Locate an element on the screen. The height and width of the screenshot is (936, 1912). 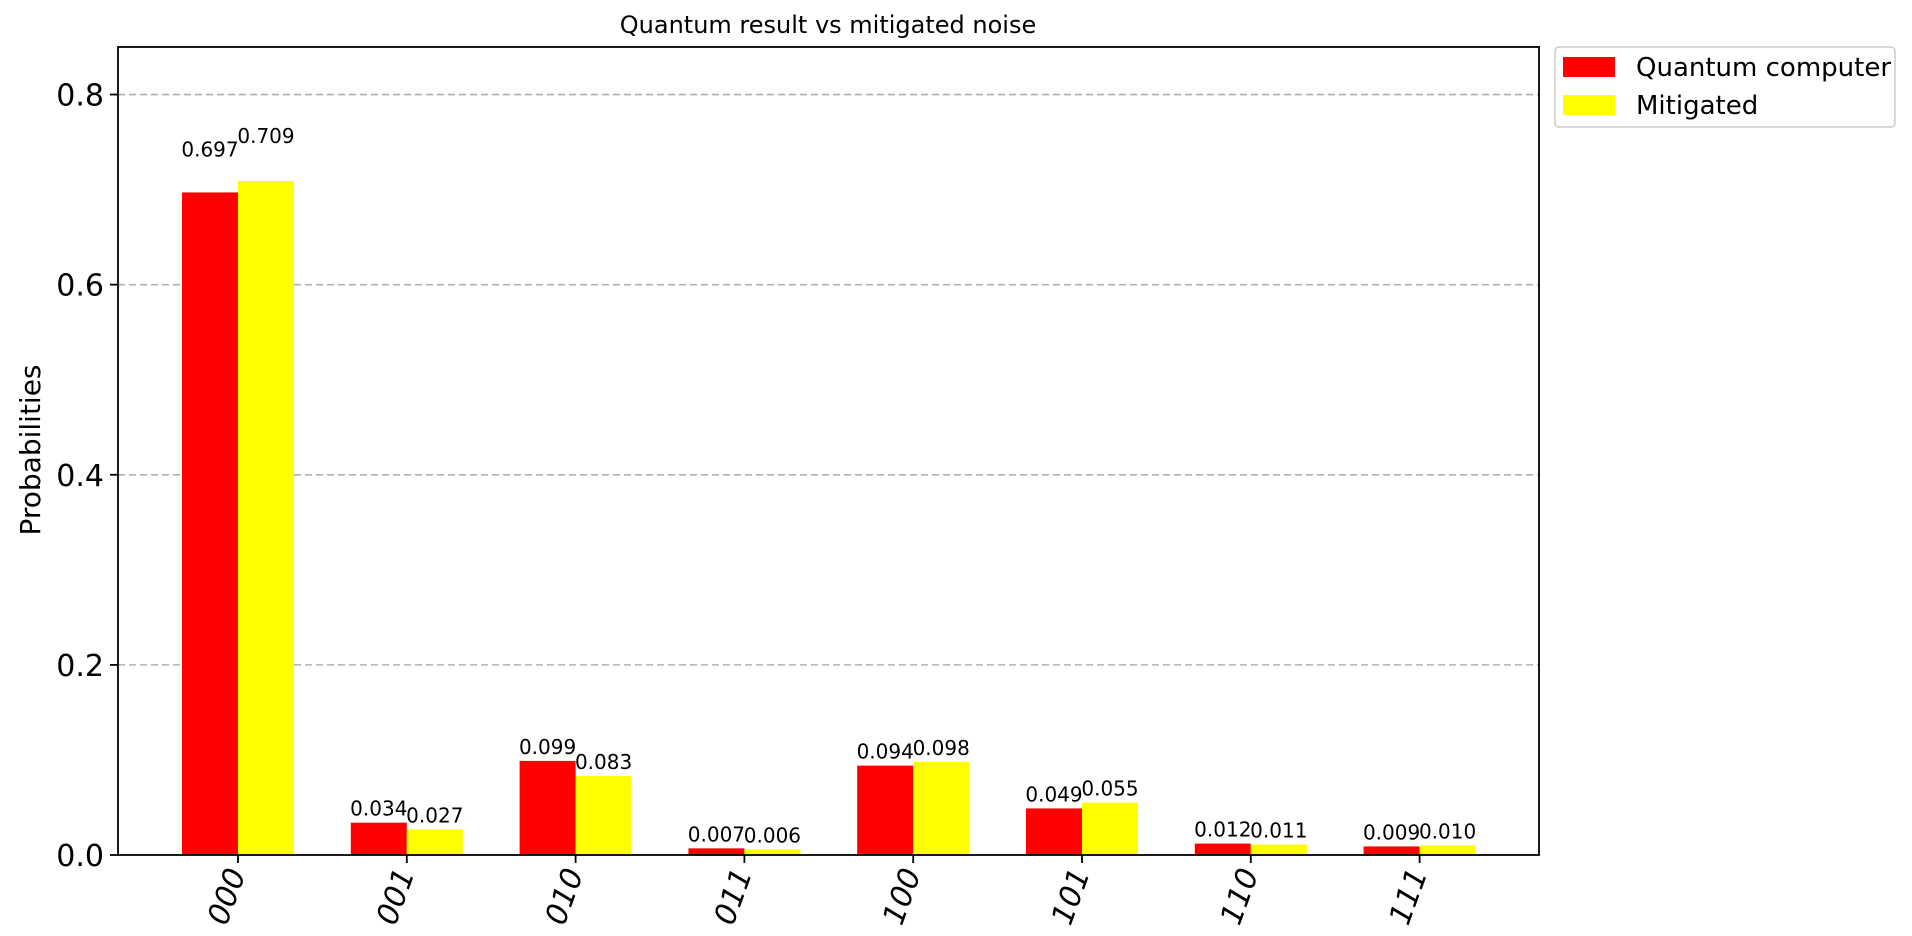
data-label-quantum-computer-010: 0.099 is located at coordinates (547, 747).